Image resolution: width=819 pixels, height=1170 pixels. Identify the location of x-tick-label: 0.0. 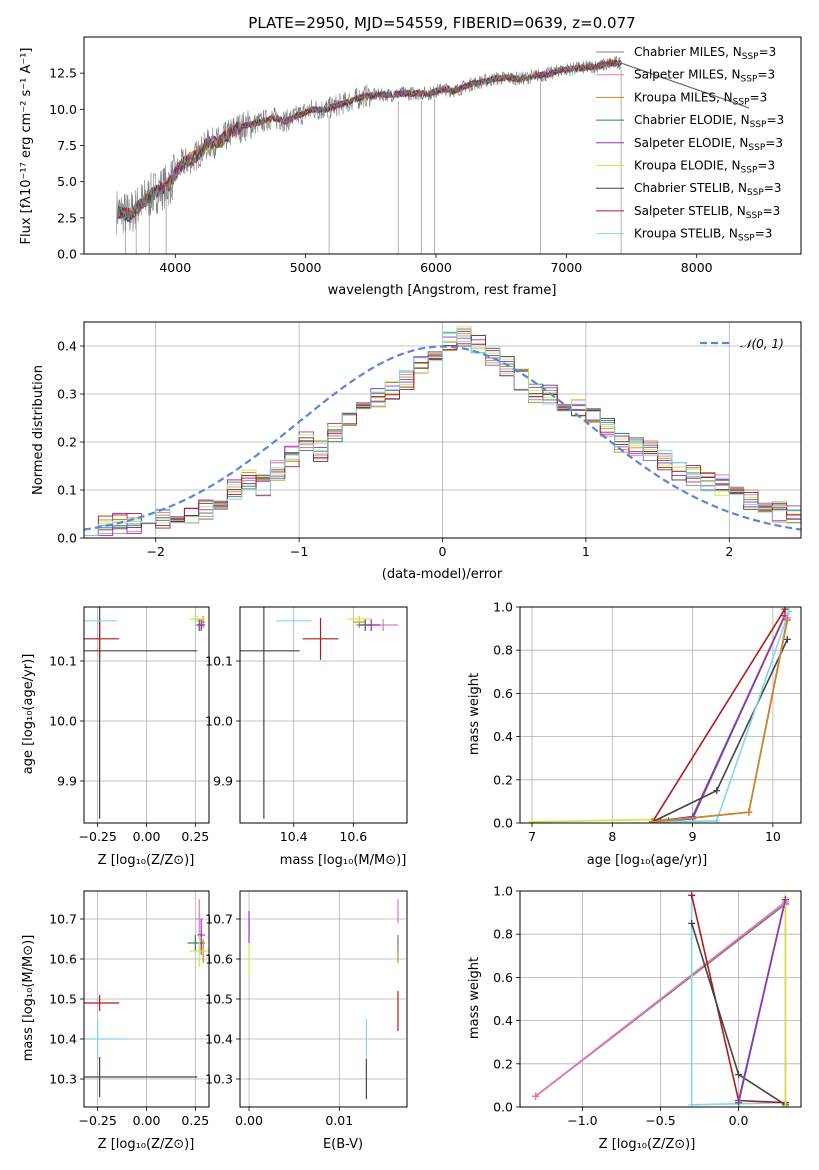
(739, 1120).